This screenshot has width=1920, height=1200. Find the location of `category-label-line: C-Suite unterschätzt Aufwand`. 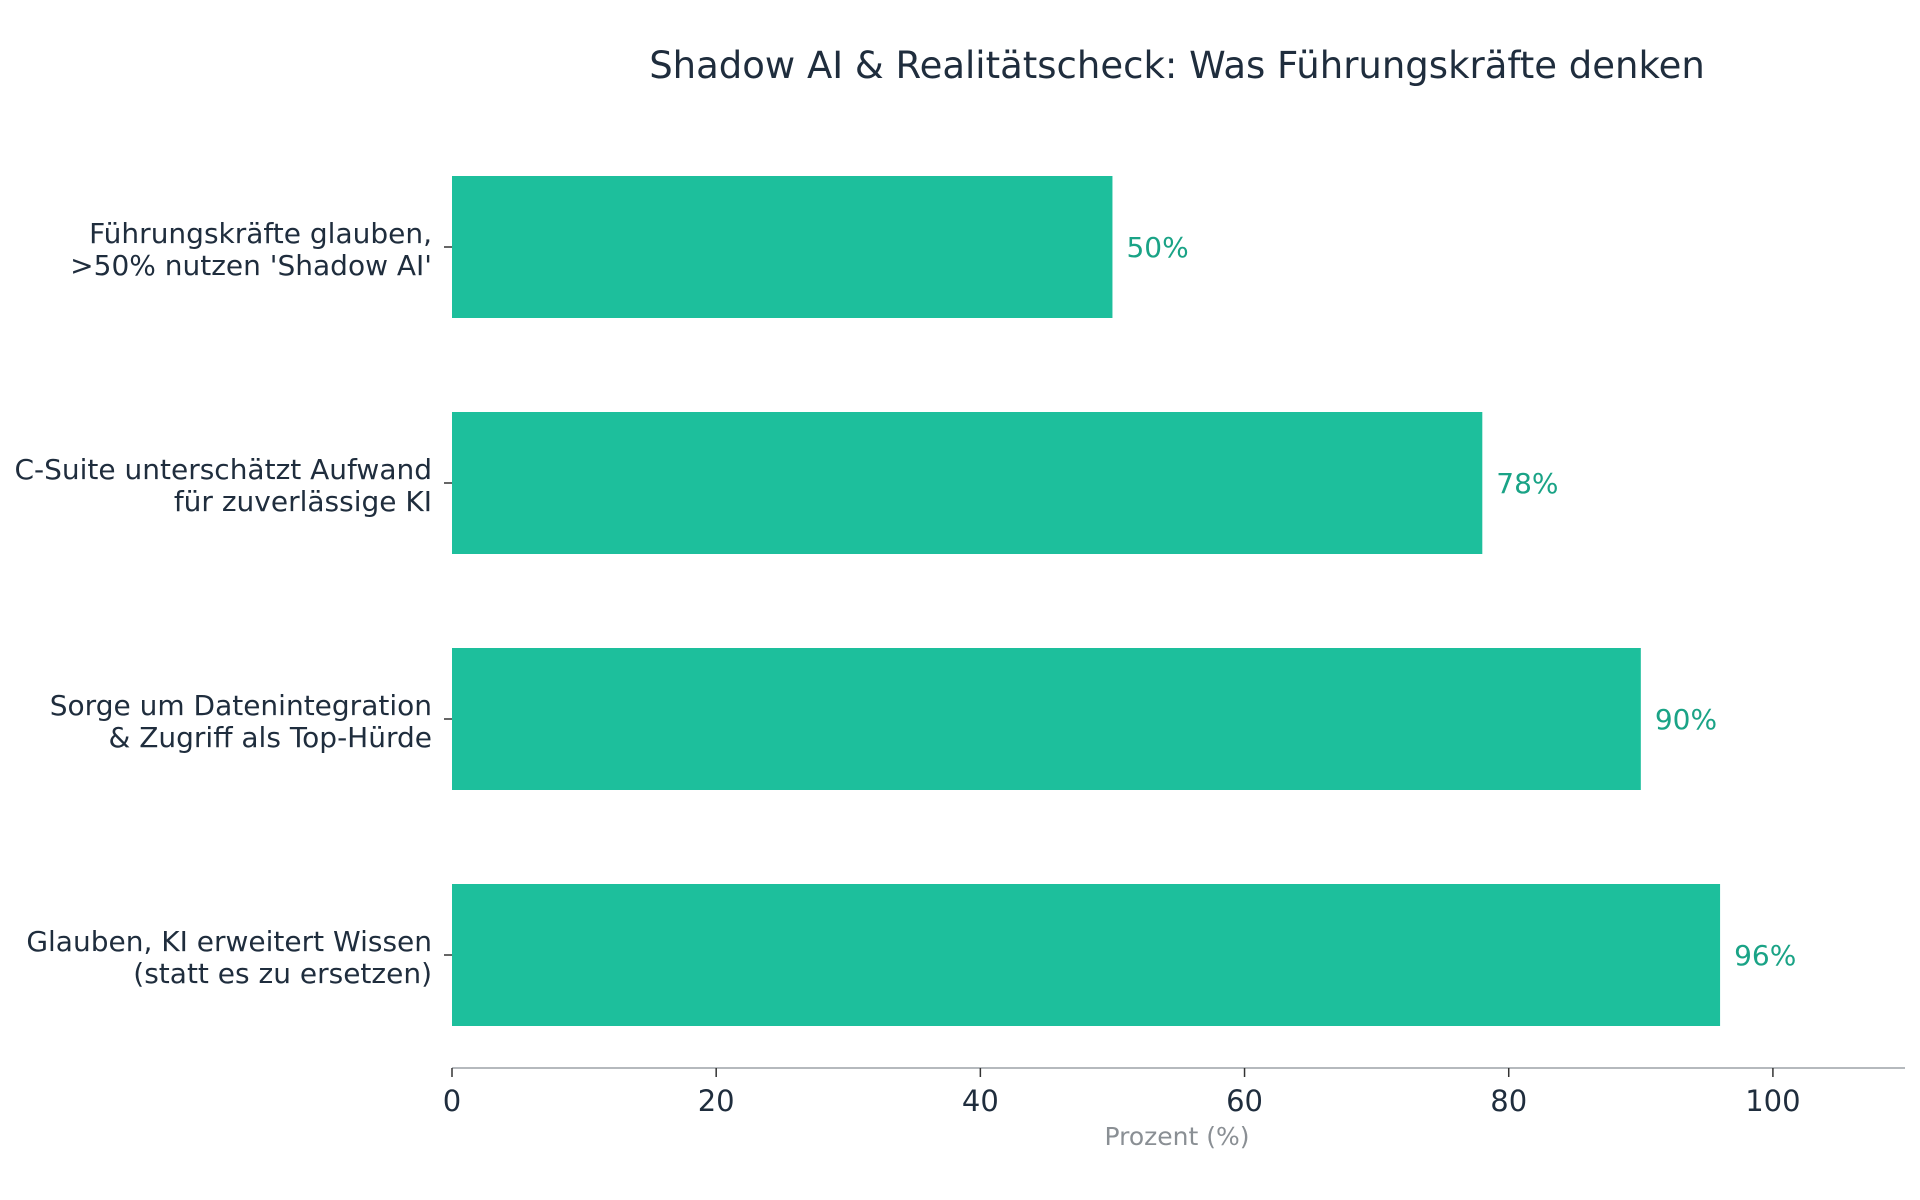

category-label-line: C-Suite unterschätzt Aufwand is located at coordinates (223, 469).